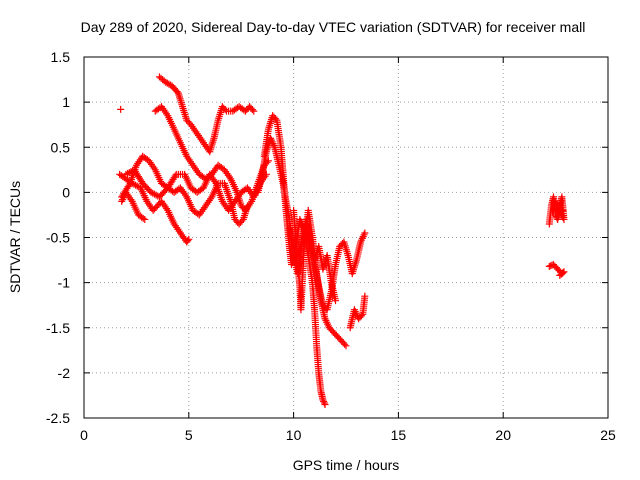  What do you see at coordinates (15, 237) in the screenshot?
I see `y-axis-label: SDTVAR / TECUs` at bounding box center [15, 237].